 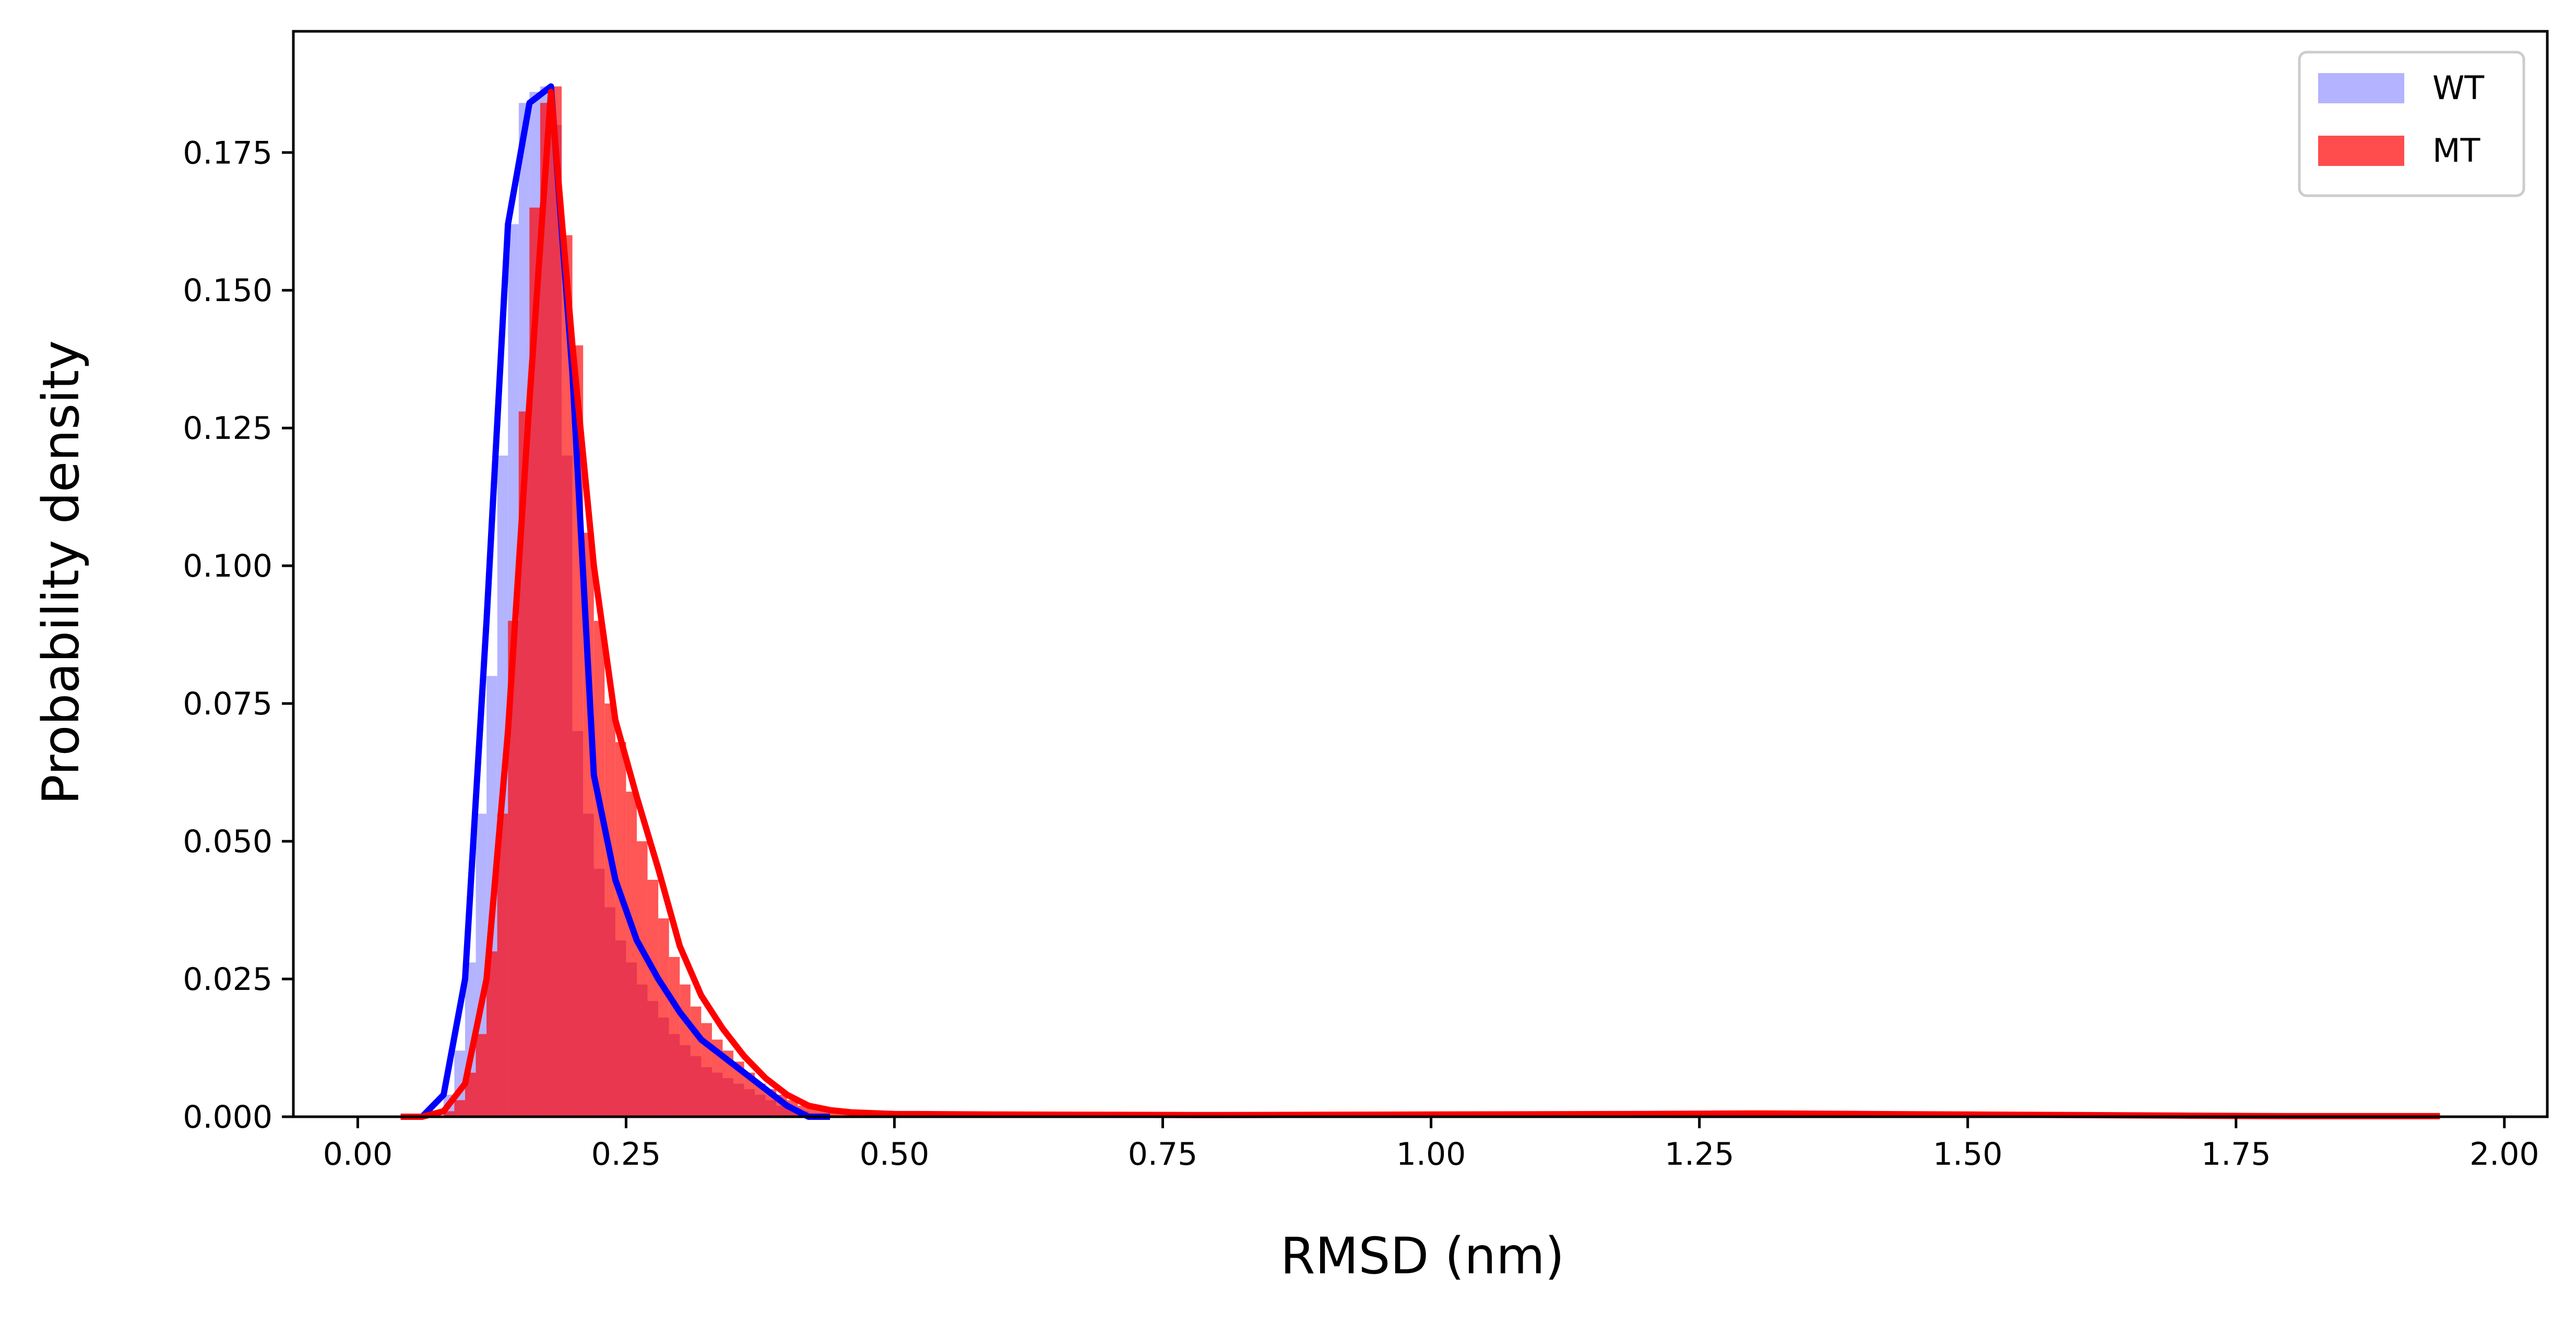 What do you see at coordinates (227, 842) in the screenshot?
I see `y-tick-label: 0.050` at bounding box center [227, 842].